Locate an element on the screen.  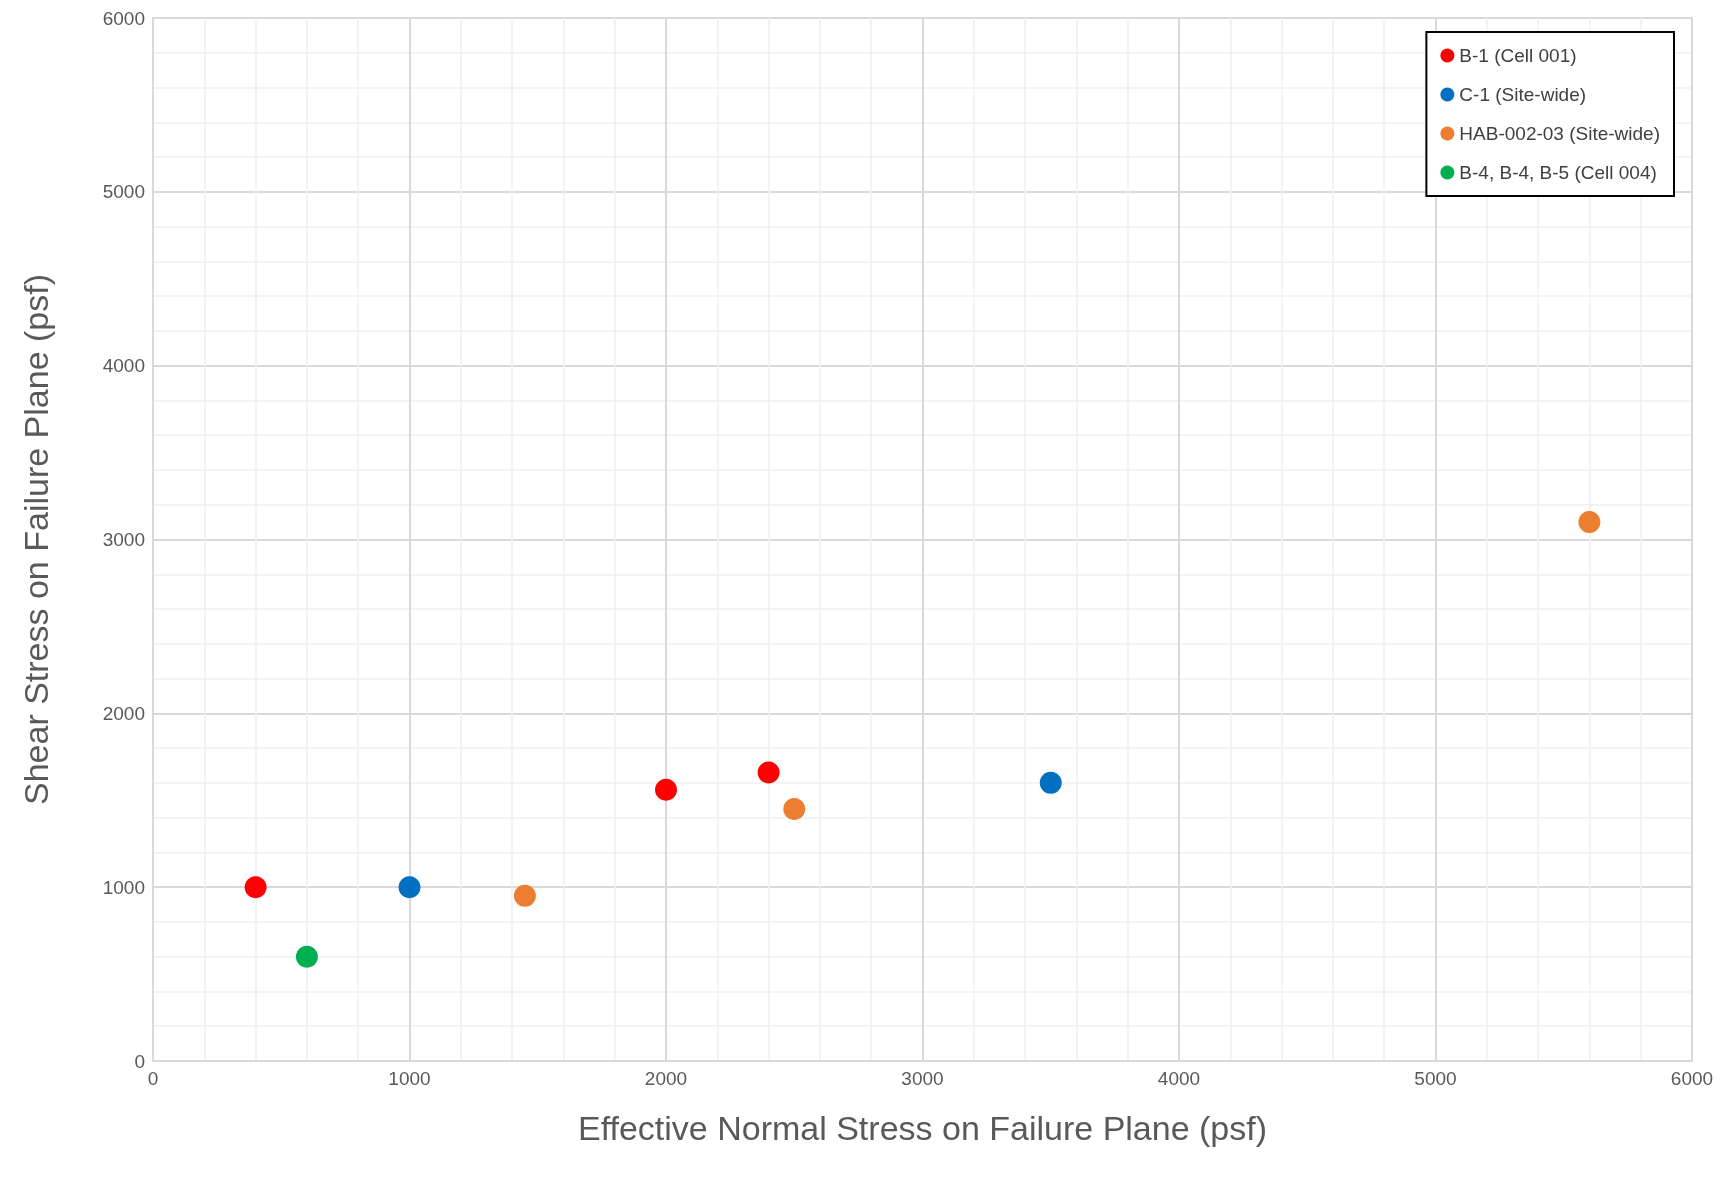
y-tick-label: 0 is located at coordinates (139, 1061).